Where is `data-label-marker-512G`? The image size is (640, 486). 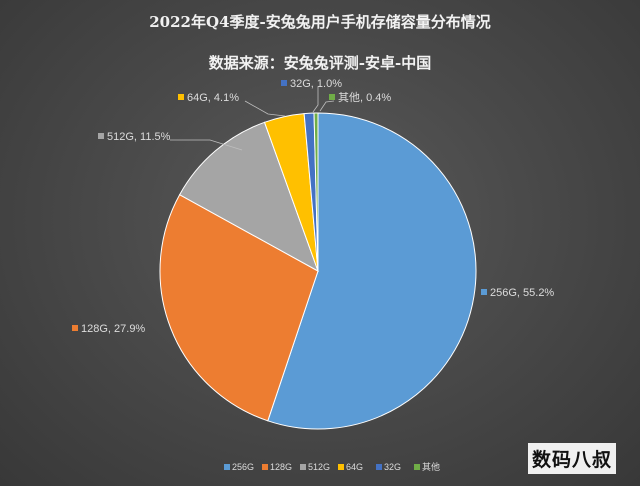 data-label-marker-512G is located at coordinates (101, 136).